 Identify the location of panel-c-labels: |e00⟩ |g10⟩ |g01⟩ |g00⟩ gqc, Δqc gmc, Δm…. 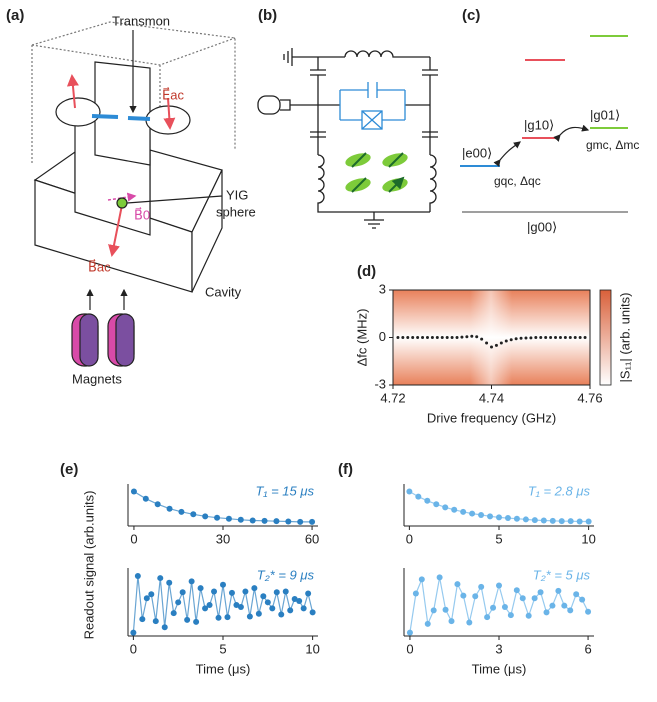
(550, 170).